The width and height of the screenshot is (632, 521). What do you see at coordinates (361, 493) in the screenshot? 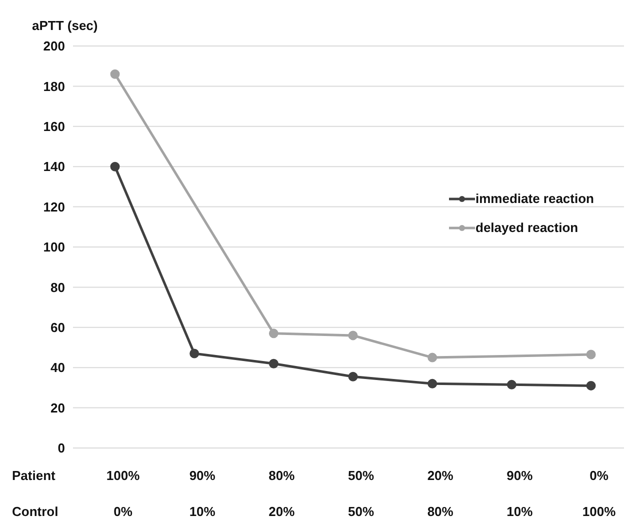
I see `category-label: 50% 50%` at bounding box center [361, 493].